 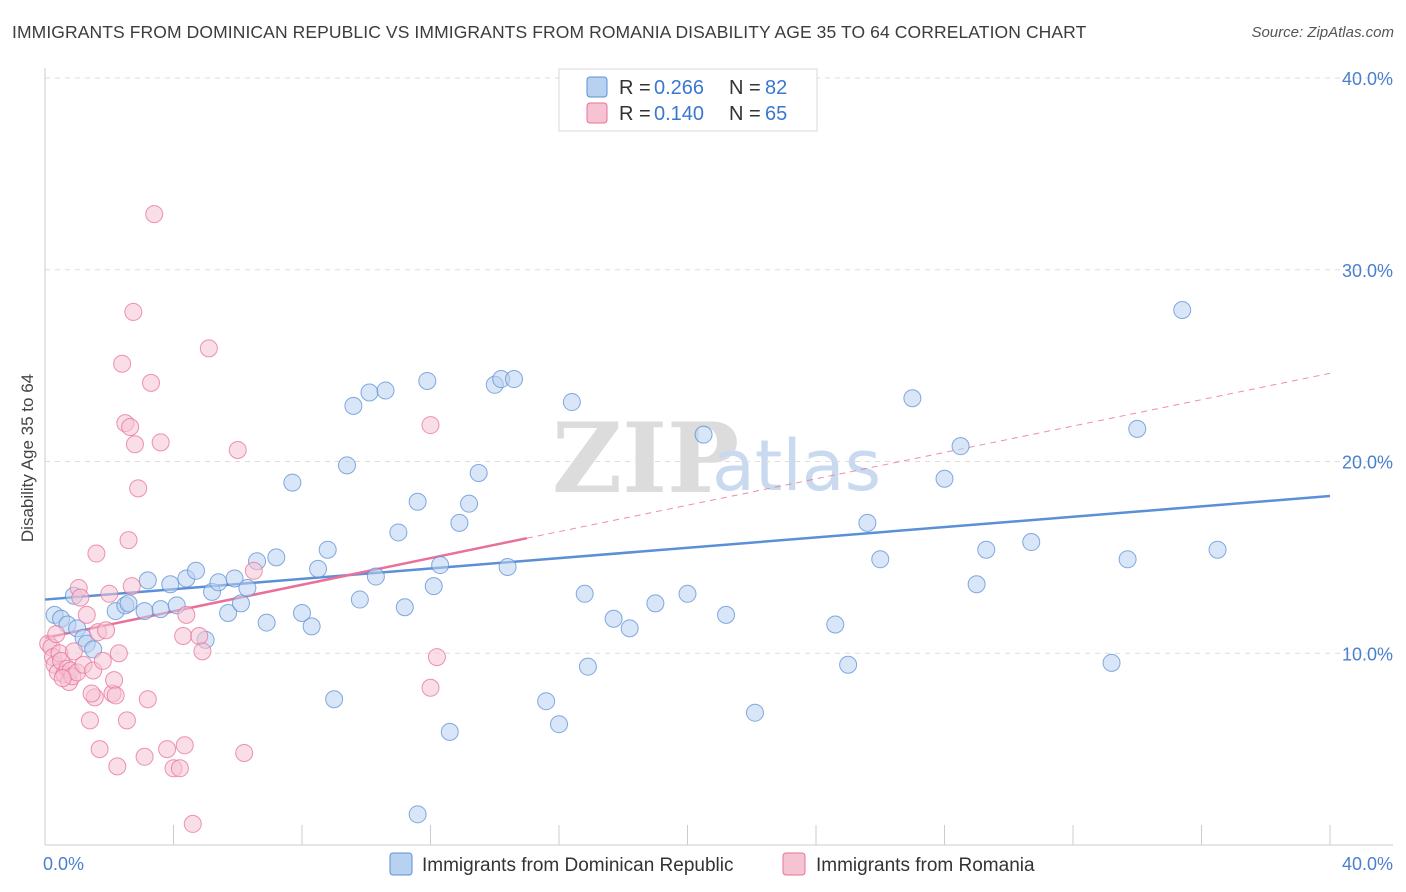 What do you see at coordinates (286, 588) in the screenshot?
I see `series-1-trend-line` at bounding box center [286, 588].